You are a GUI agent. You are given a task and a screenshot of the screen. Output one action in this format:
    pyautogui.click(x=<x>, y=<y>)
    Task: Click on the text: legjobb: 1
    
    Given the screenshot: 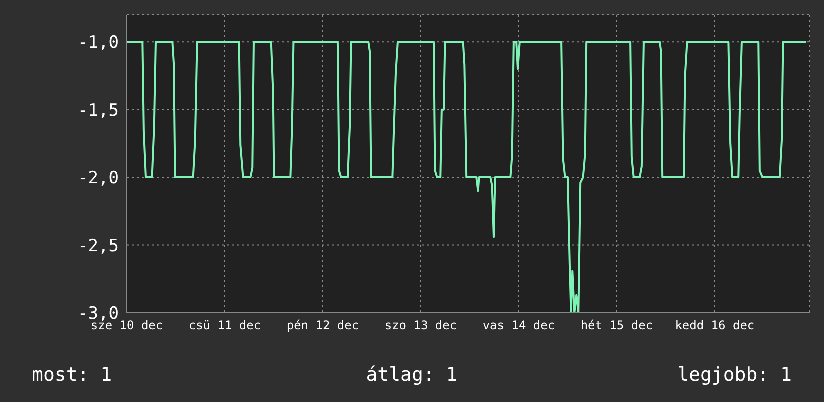 What is the action you would take?
    pyautogui.click(x=735, y=375)
    